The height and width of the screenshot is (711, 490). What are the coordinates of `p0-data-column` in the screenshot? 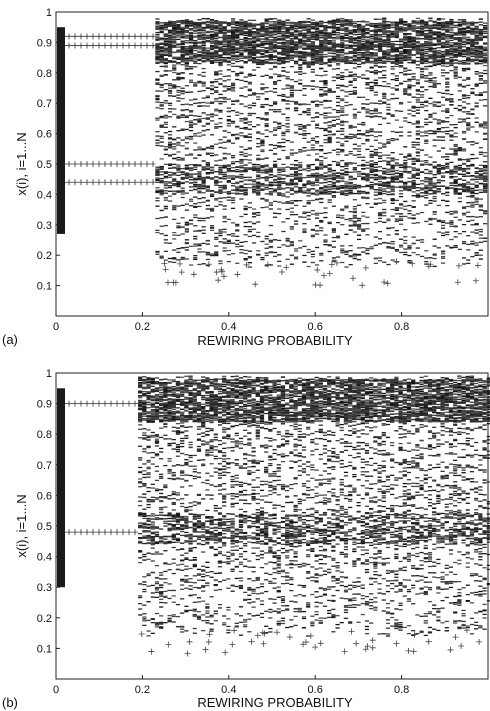 It's located at (61, 130).